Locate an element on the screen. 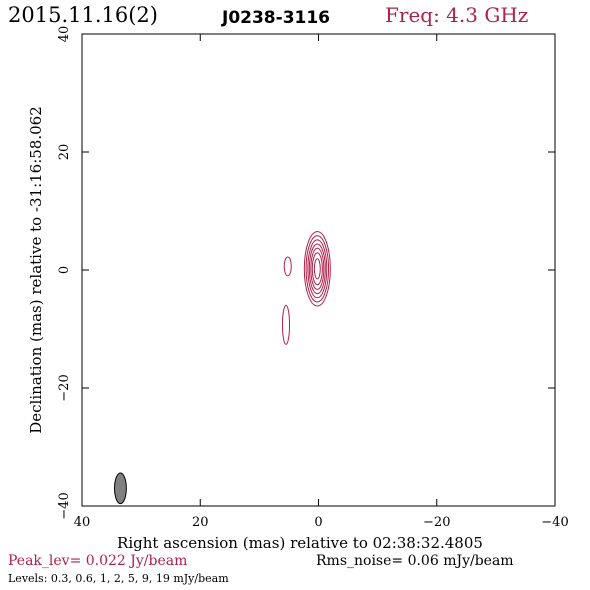 The width and height of the screenshot is (590, 590). x-tick-label: −20 is located at coordinates (436, 522).